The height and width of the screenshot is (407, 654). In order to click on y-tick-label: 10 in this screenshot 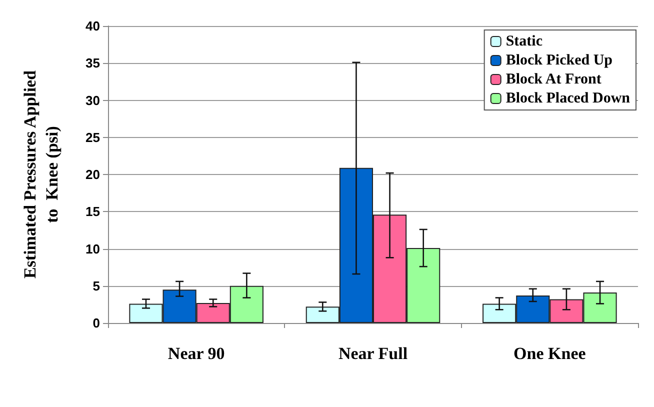, I will do `click(93, 248)`.